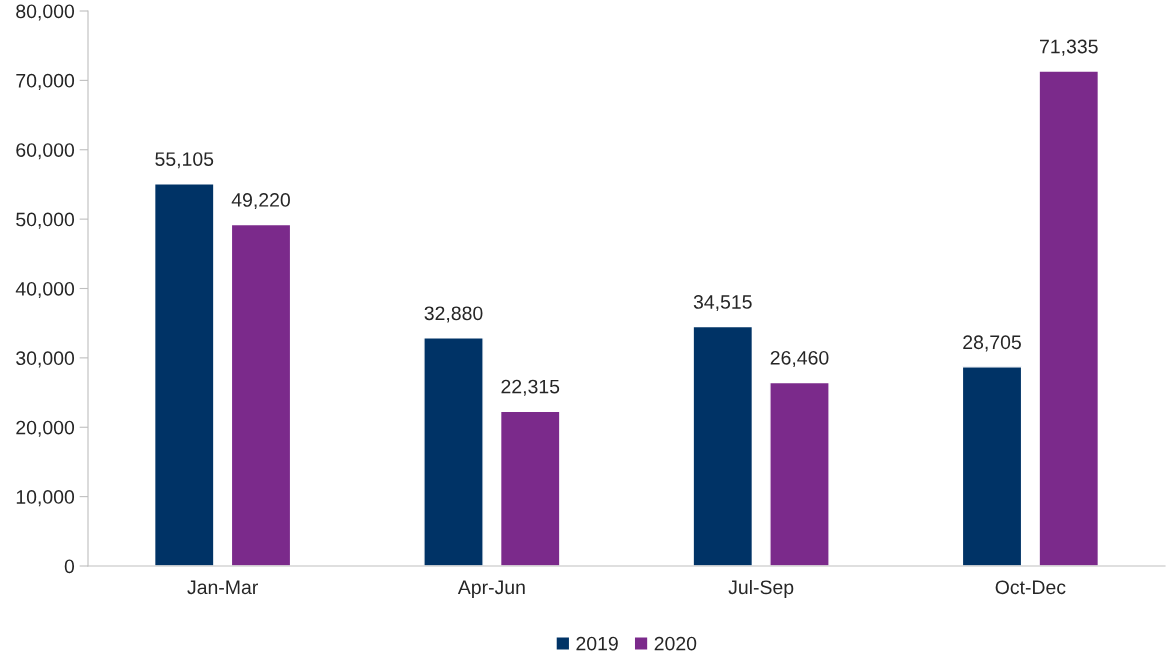 This screenshot has width=1169, height=651. Describe the element at coordinates (530, 387) in the screenshot. I see `data-label: 22,315` at that location.